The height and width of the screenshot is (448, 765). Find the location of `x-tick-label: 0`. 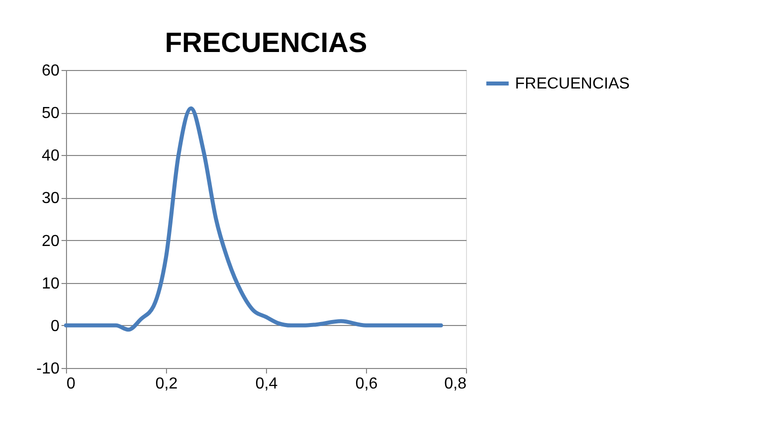

x-tick-label: 0 is located at coordinates (71, 384).